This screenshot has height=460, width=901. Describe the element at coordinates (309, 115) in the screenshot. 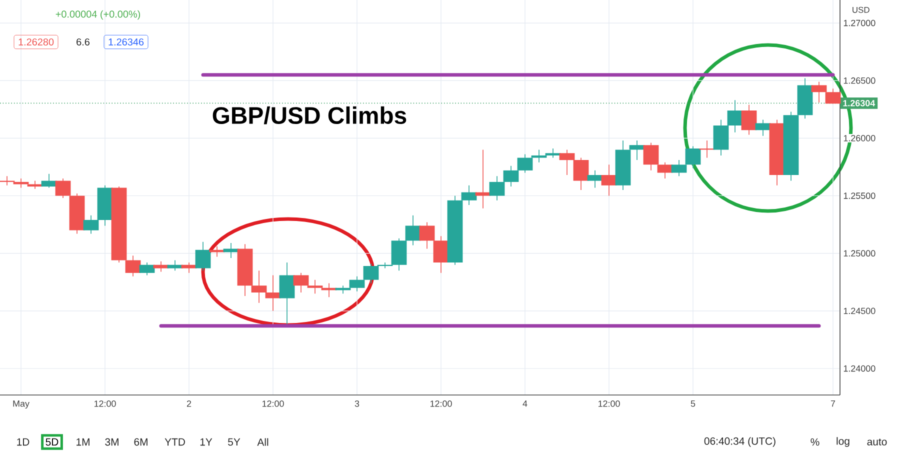

I see `text: GBP/USD Climbs` at that location.